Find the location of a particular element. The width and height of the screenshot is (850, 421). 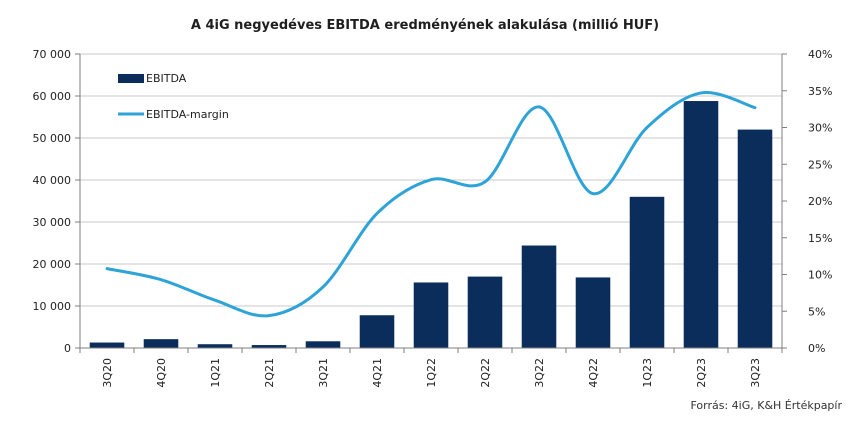

y-left-tick-label: 0 is located at coordinates (67, 348).